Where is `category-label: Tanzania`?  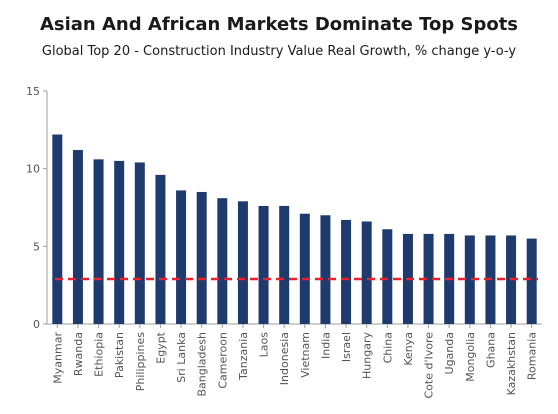 category-label: Tanzania is located at coordinates (243, 356).